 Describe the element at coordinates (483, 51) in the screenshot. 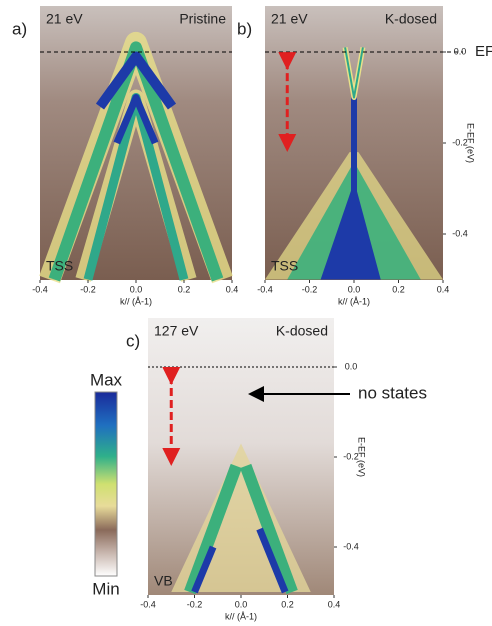

I see `fermi-label: EF` at that location.